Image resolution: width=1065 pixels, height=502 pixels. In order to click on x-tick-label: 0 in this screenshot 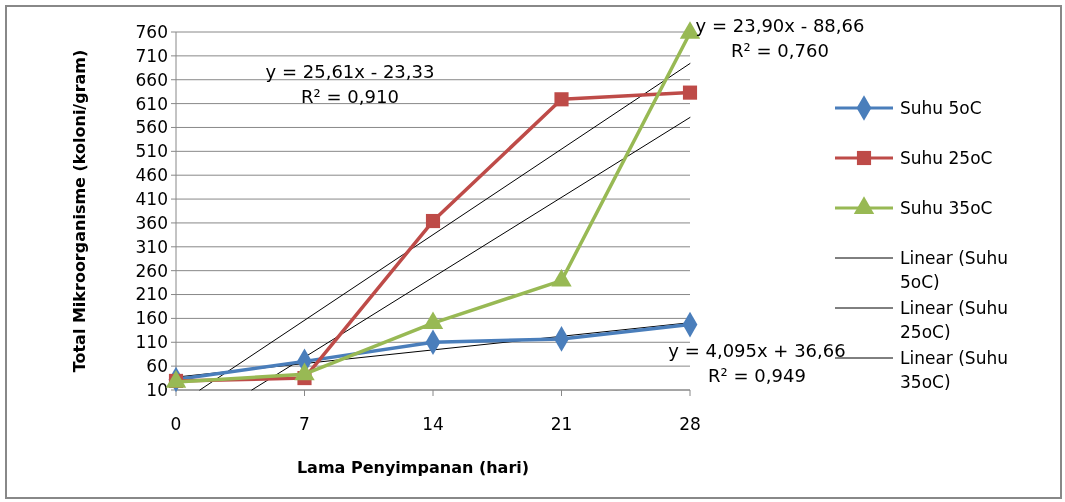, I will do `click(176, 424)`.